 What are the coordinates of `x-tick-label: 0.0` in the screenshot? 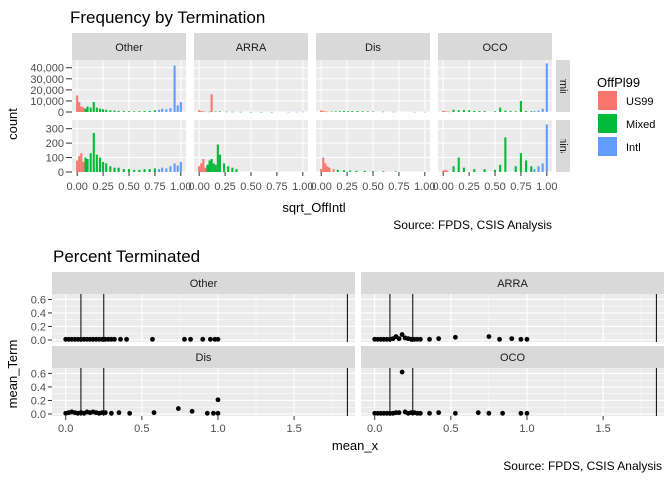 It's located at (374, 429).